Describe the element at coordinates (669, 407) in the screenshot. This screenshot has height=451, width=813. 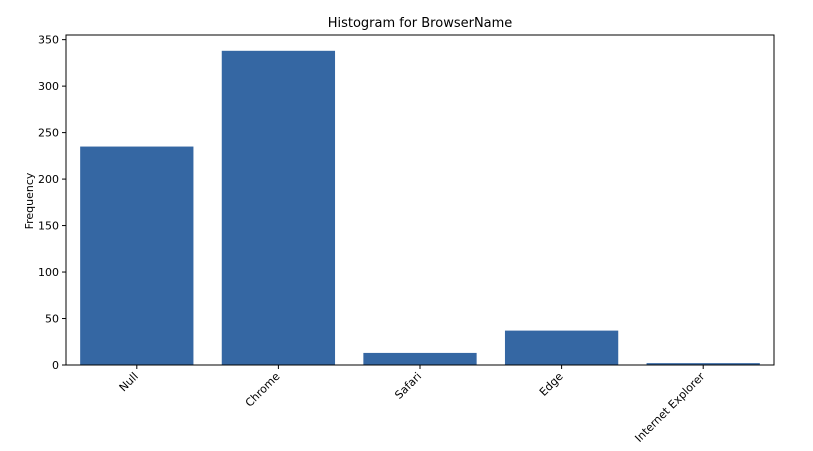
I see `x-tick-label: Internet Explorer` at that location.